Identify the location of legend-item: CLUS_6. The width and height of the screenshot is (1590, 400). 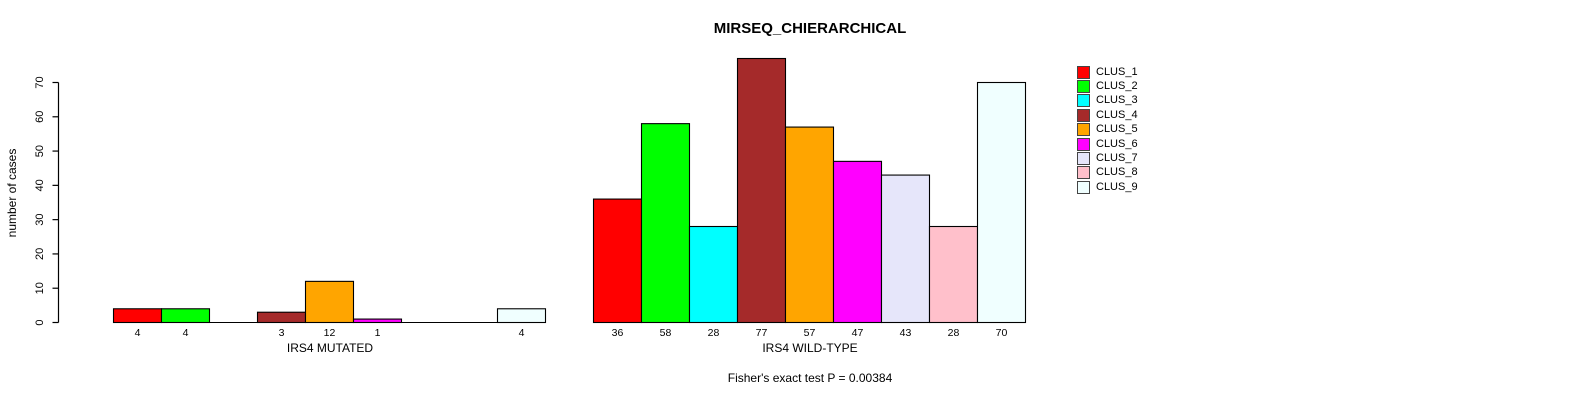
(1107, 144).